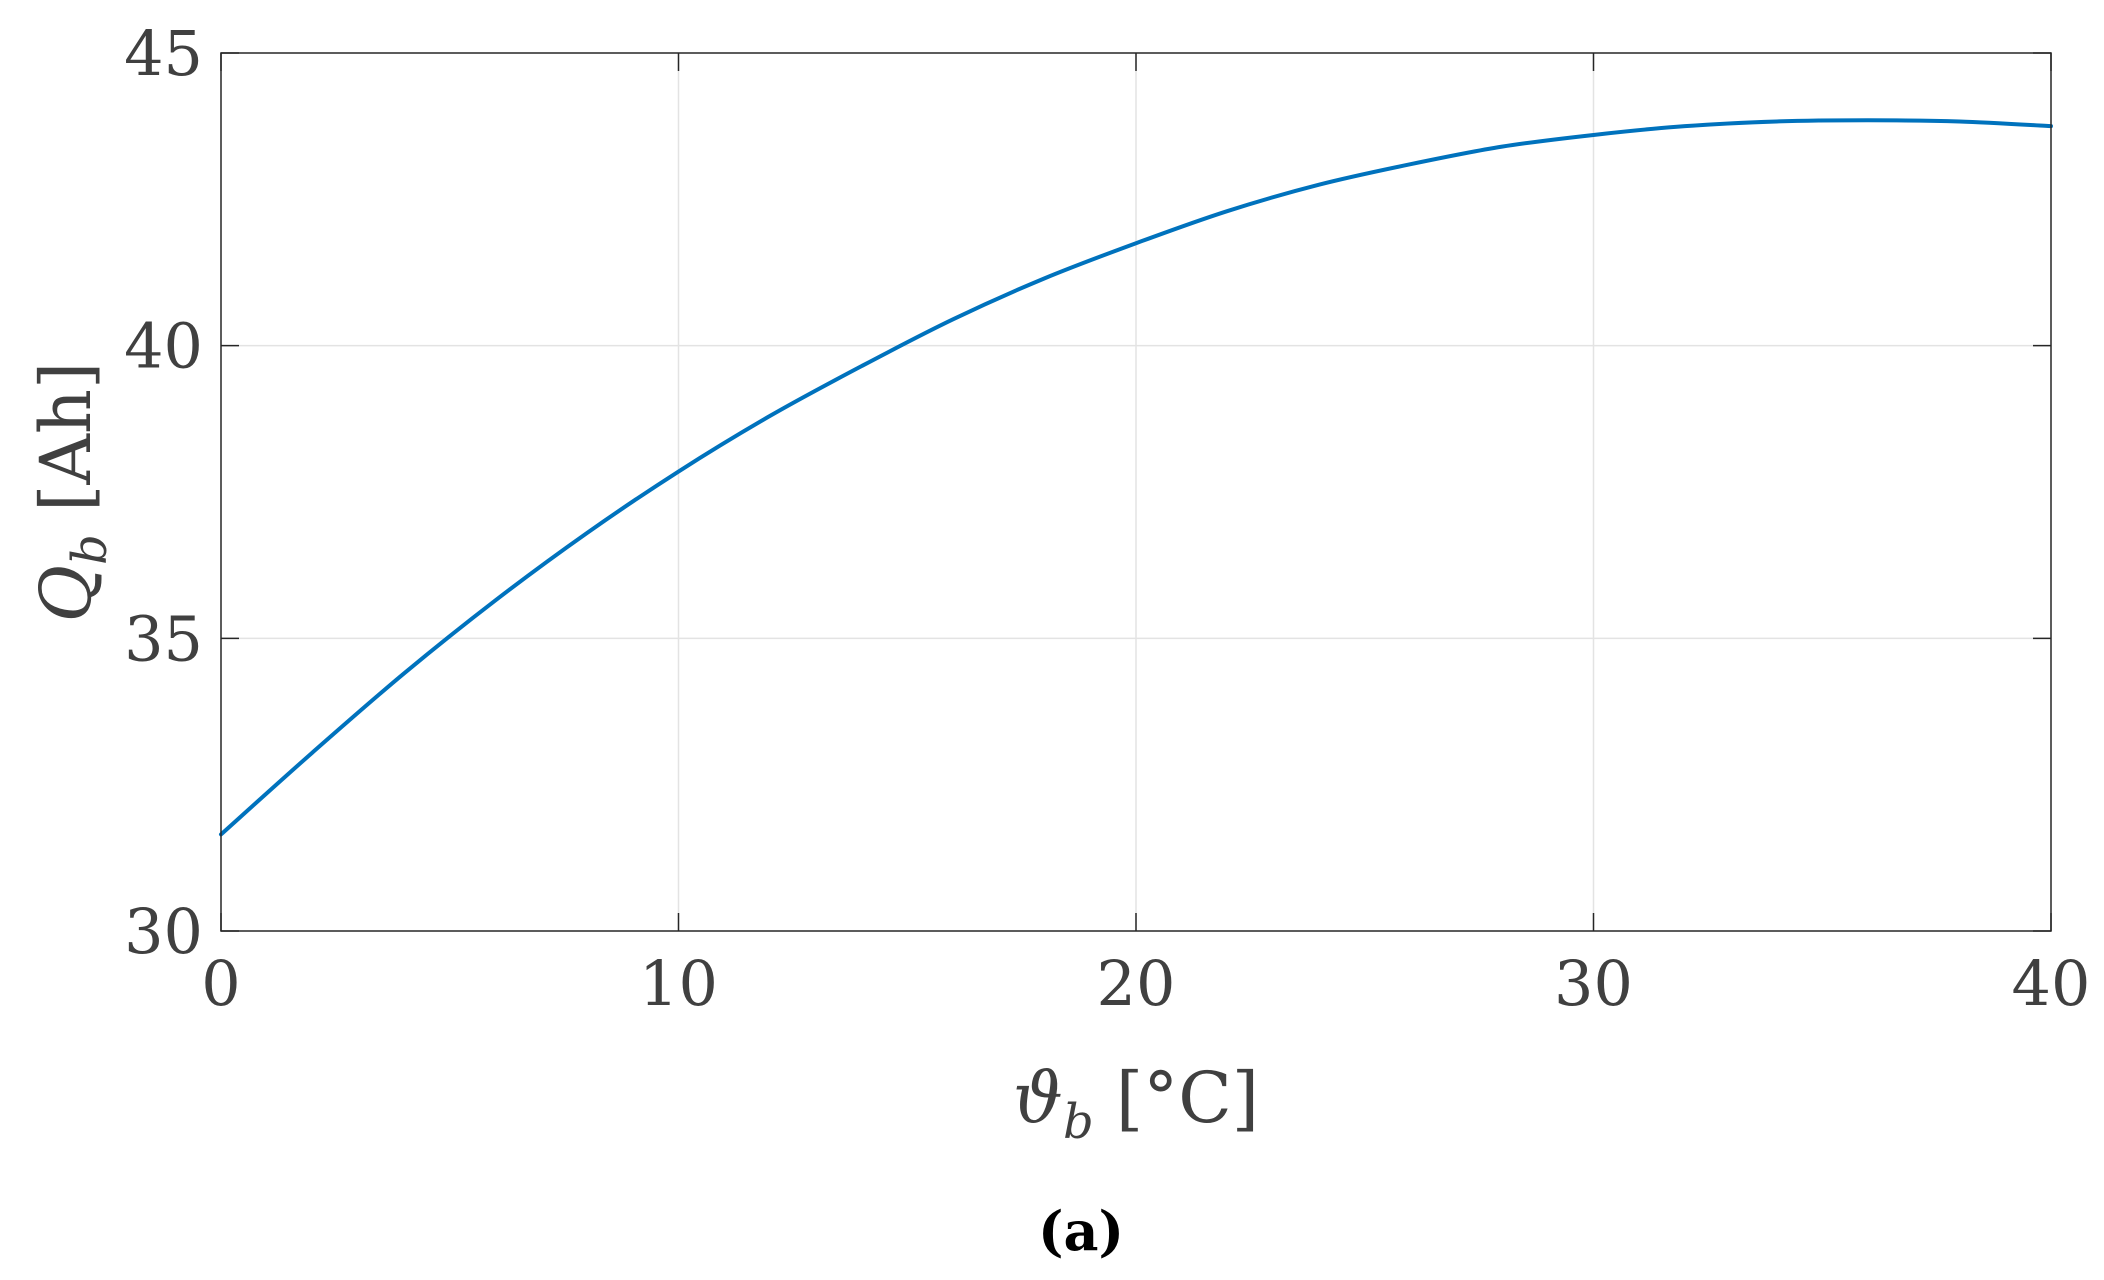 Image resolution: width=2104 pixels, height=1280 pixels. I want to click on y-tick-label: 45, so click(163, 53).